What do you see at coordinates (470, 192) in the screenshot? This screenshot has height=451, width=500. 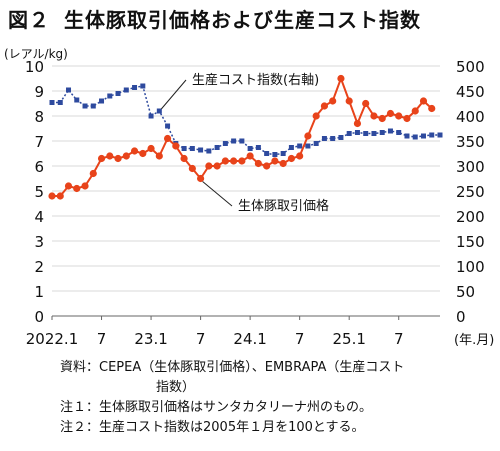 I see `y-tick-label-right: 250` at bounding box center [470, 192].